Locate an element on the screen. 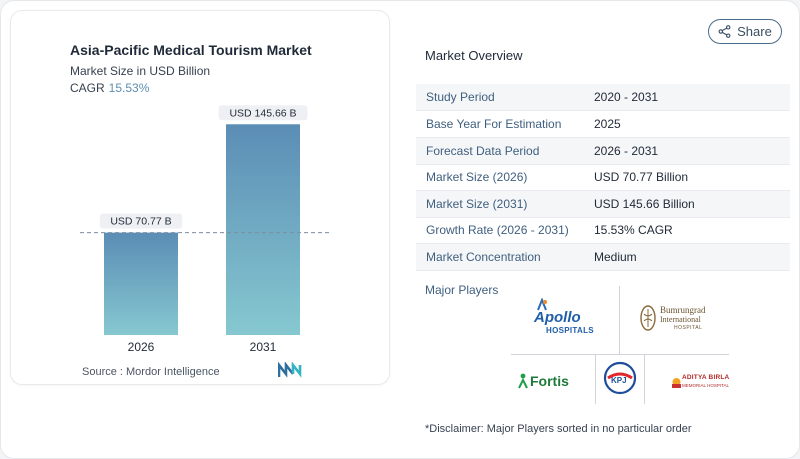  chart-title: Asia-Pacific Medical Tourism Market is located at coordinates (191, 50).